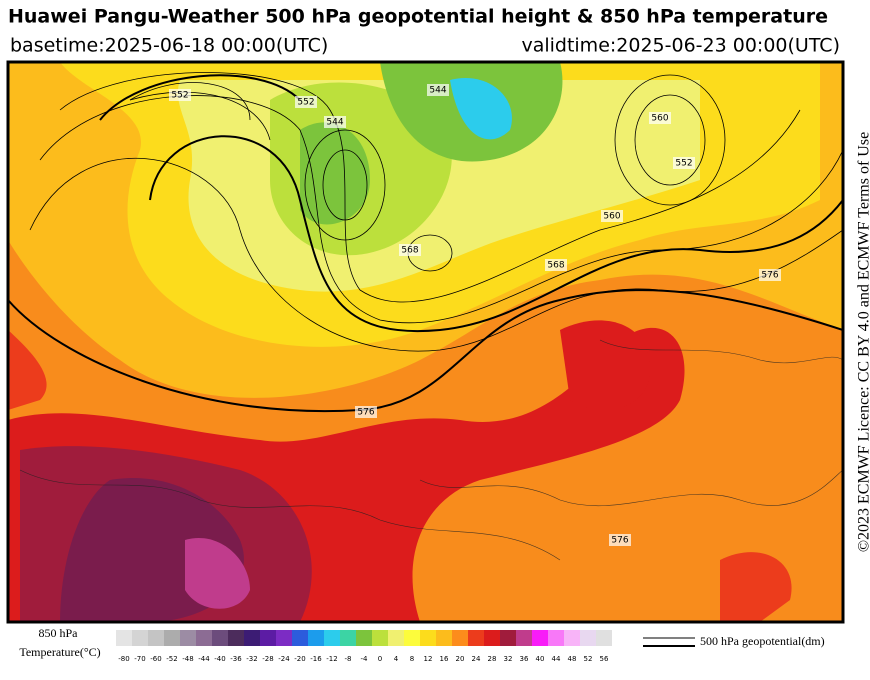  I want to click on legend-tick-label: -60, so click(155, 659).